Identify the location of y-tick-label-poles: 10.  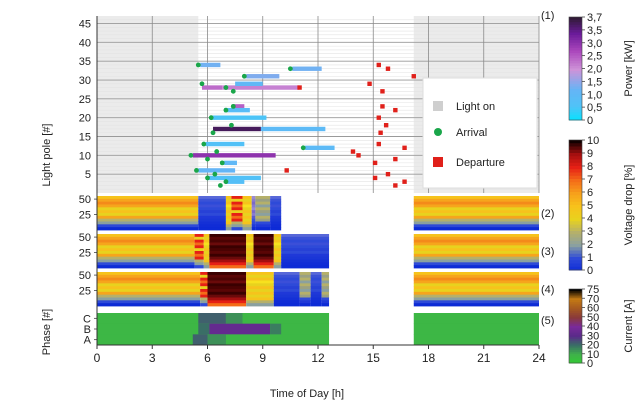
(85, 156).